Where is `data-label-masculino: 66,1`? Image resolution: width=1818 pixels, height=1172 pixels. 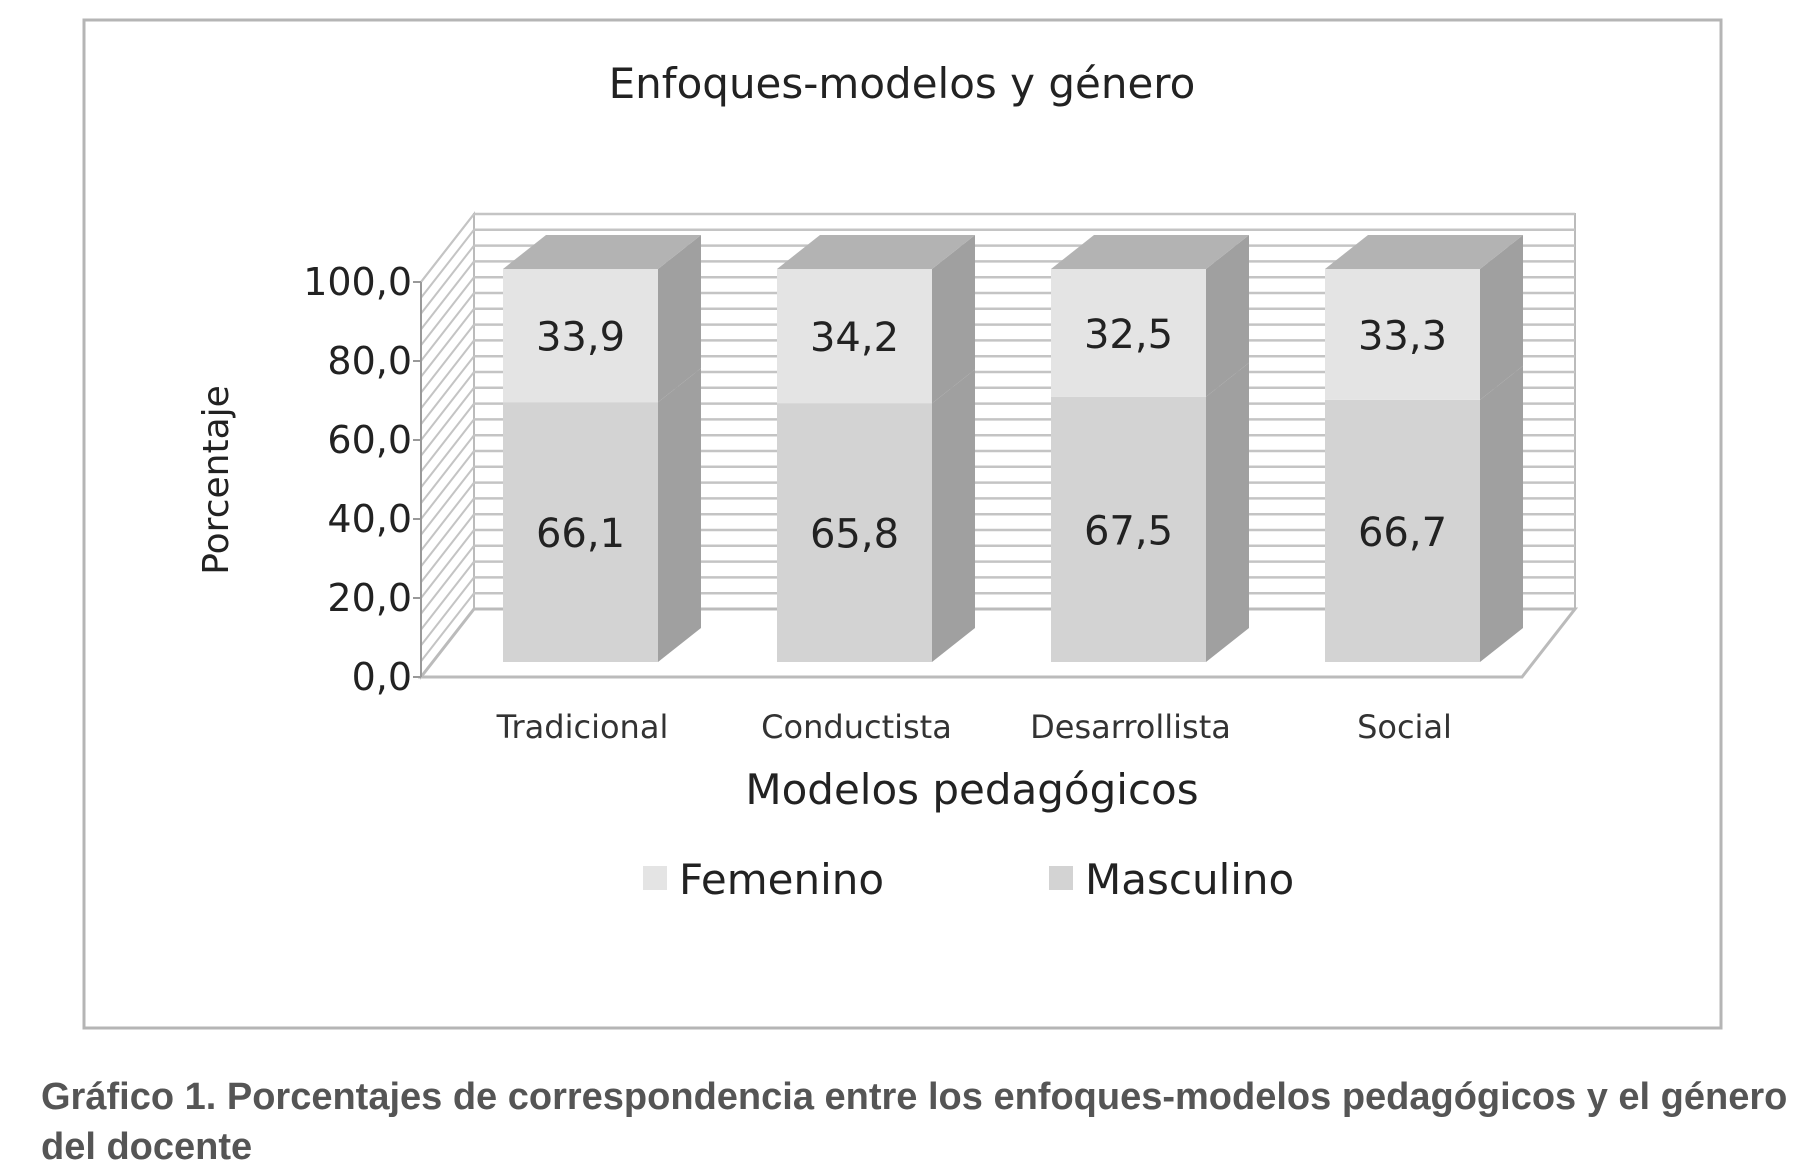
data-label-masculino: 66,1 is located at coordinates (580, 534).